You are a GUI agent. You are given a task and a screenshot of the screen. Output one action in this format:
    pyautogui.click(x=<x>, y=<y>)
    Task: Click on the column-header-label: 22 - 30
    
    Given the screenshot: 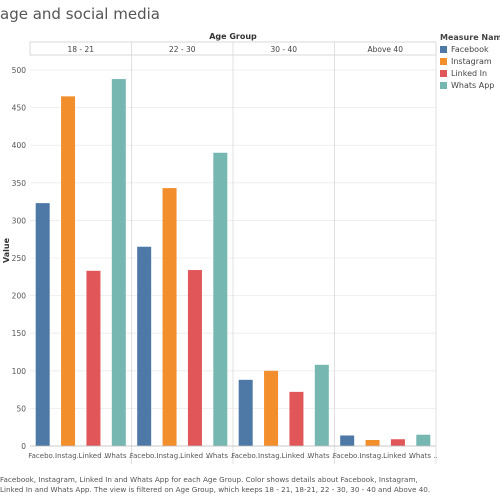 What is the action you would take?
    pyautogui.click(x=182, y=49)
    